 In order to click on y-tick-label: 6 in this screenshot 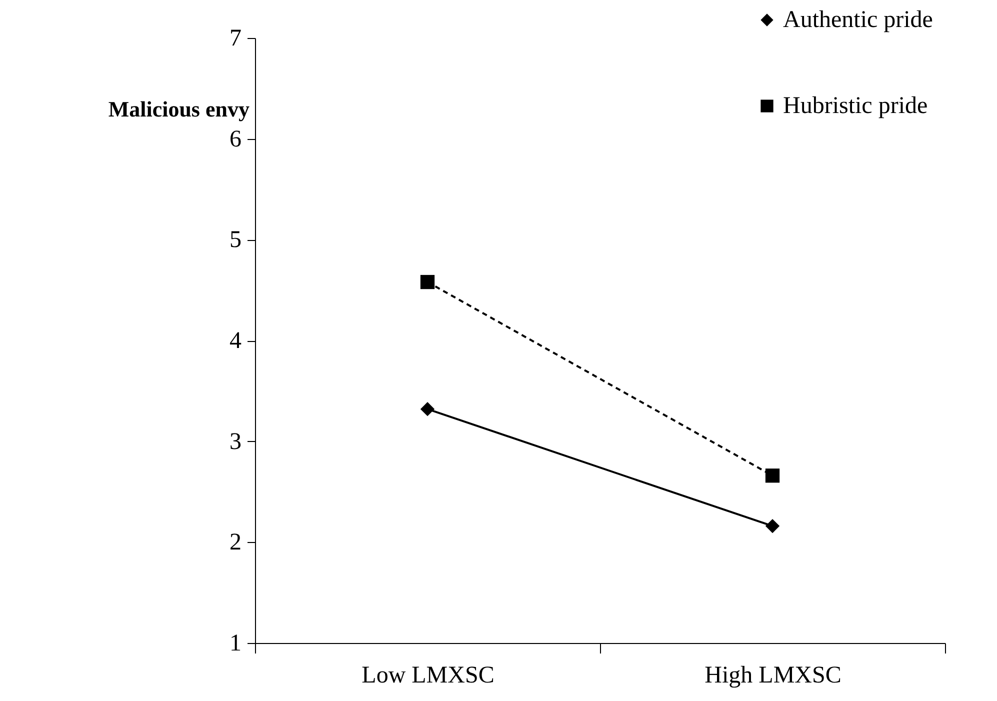, I will do `click(236, 139)`.